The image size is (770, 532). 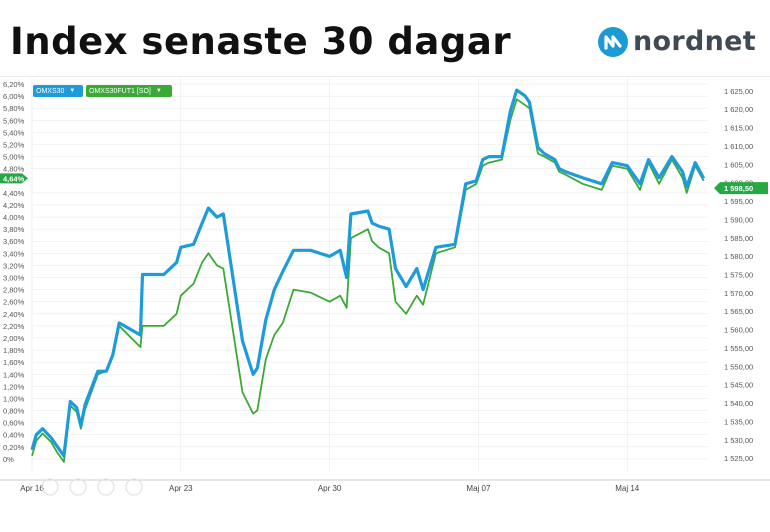 What do you see at coordinates (738, 109) in the screenshot?
I see `y-tick-label-right: 1 620,00` at bounding box center [738, 109].